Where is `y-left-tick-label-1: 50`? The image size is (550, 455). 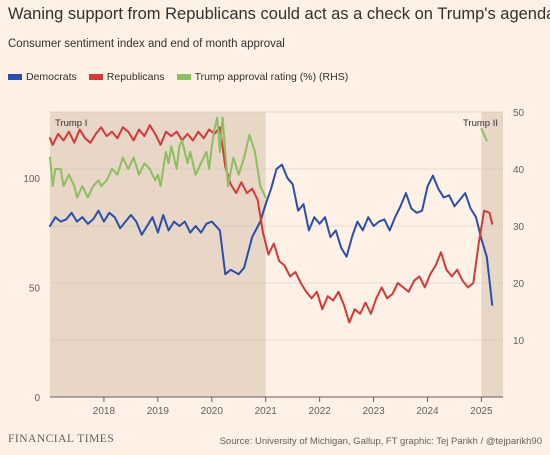 y-left-tick-label-1: 50 is located at coordinates (35, 288).